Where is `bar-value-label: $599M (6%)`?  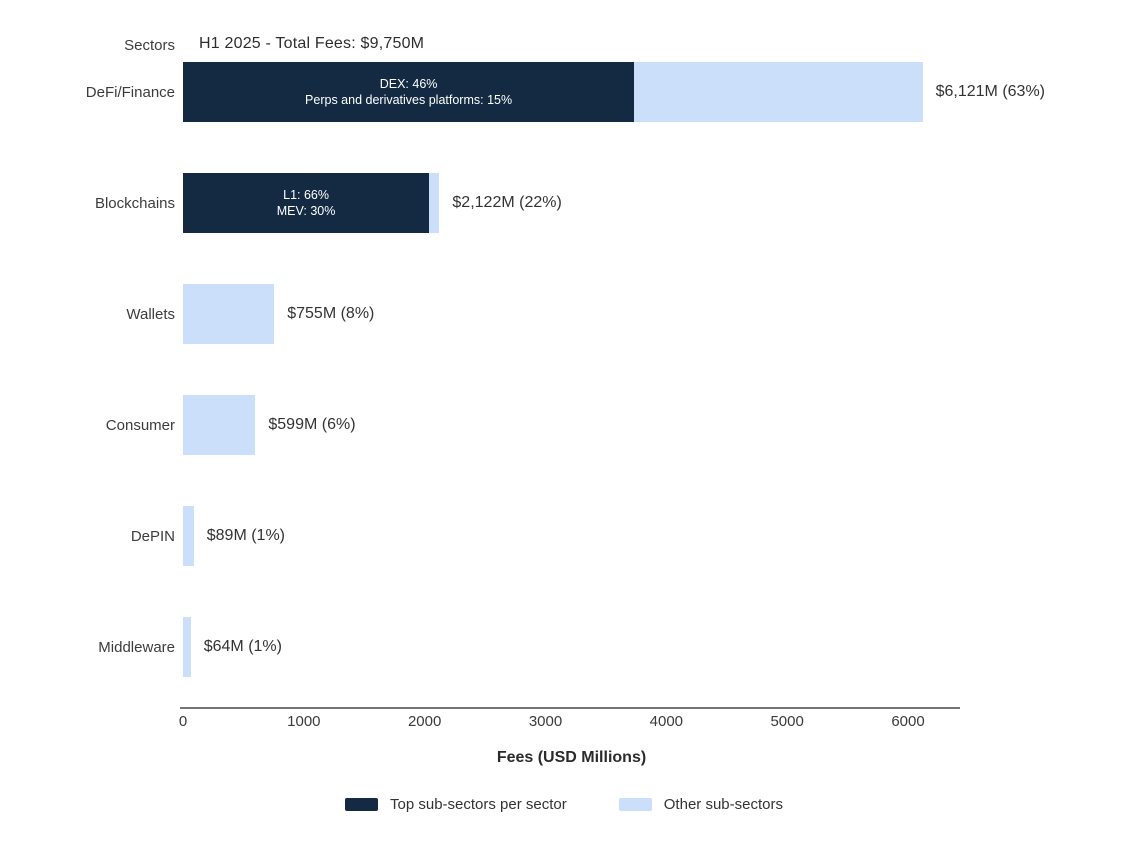
bar-value-label: $599M (6%) is located at coordinates (312, 424).